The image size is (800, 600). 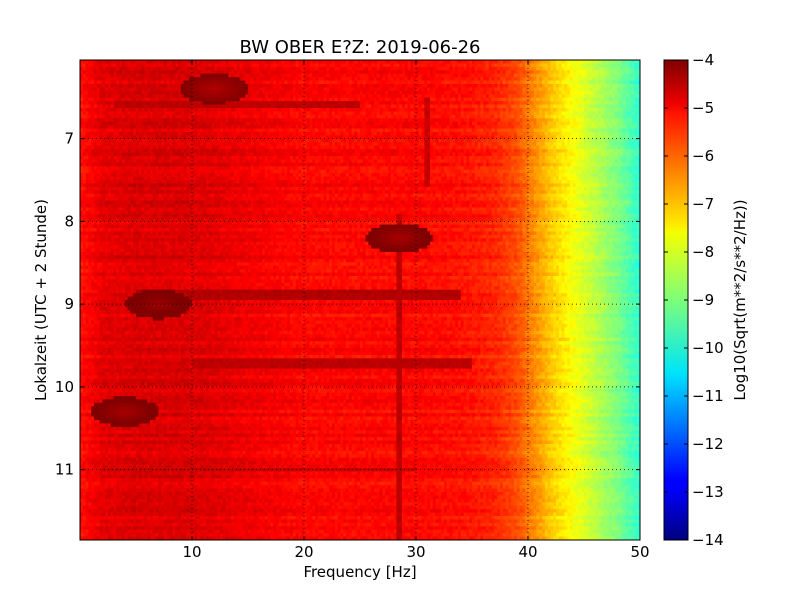 I want to click on x-tick-label: 50, so click(x=639, y=552).